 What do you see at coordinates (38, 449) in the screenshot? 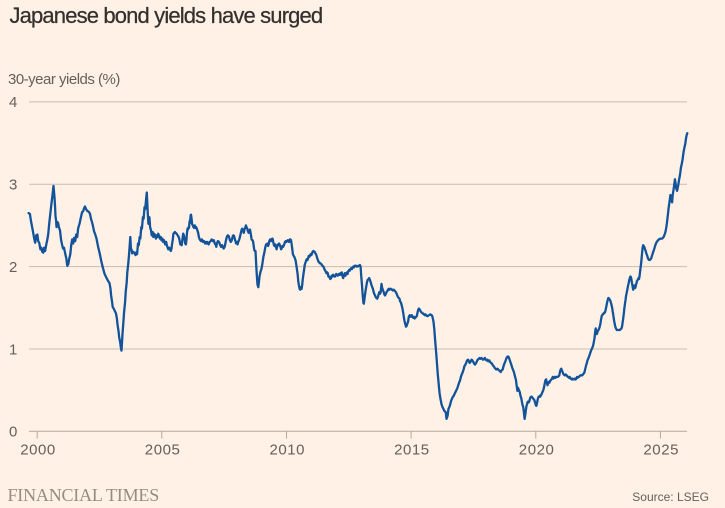
I see `svg-text: 2000` at bounding box center [38, 449].